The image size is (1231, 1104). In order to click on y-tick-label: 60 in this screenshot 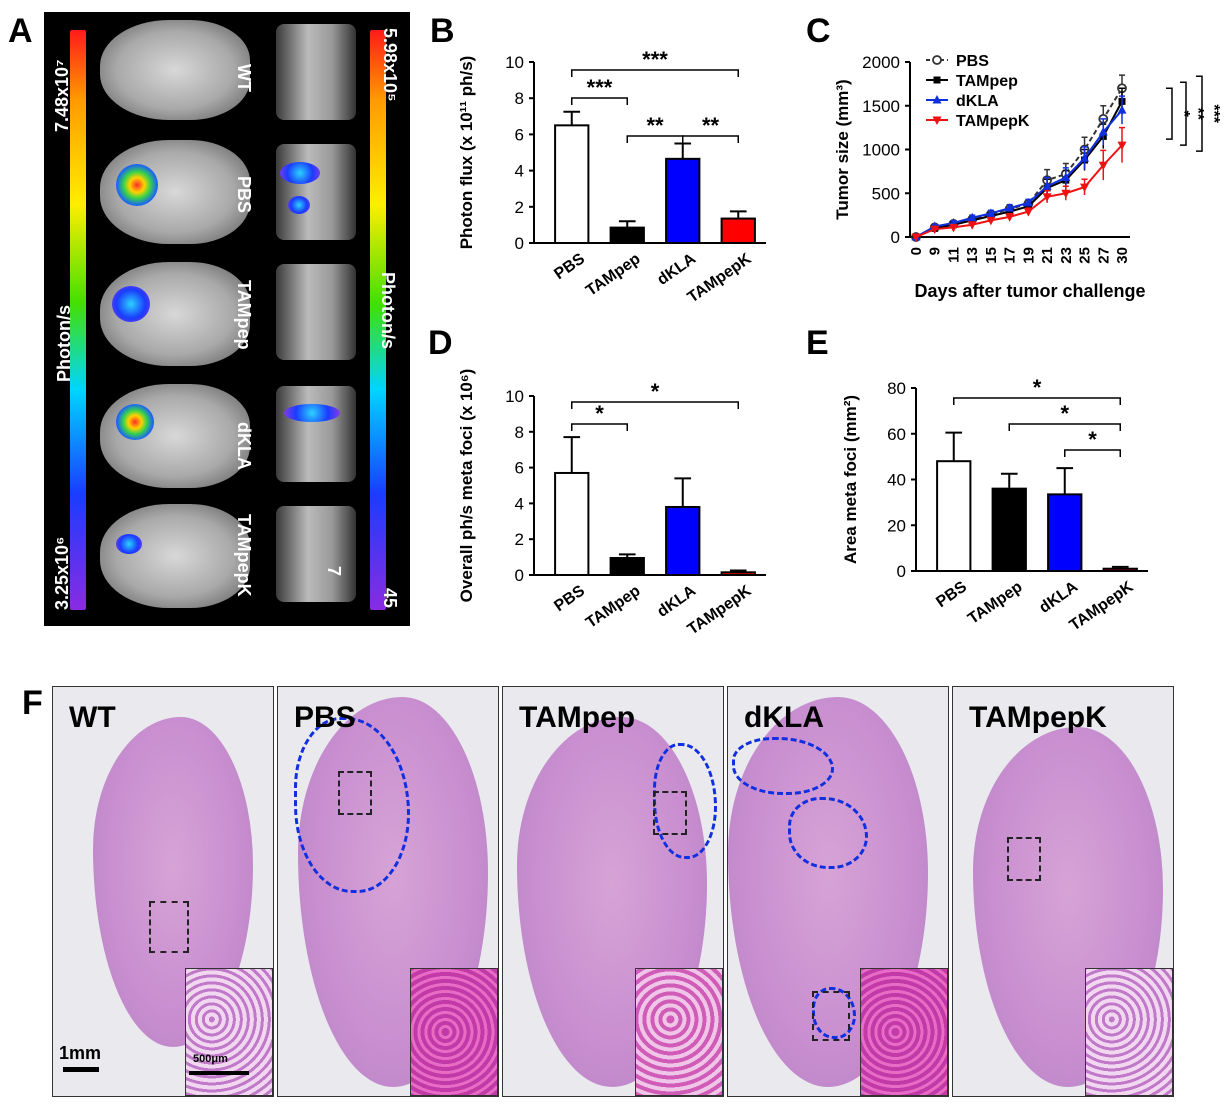, I will do `click(896, 434)`.